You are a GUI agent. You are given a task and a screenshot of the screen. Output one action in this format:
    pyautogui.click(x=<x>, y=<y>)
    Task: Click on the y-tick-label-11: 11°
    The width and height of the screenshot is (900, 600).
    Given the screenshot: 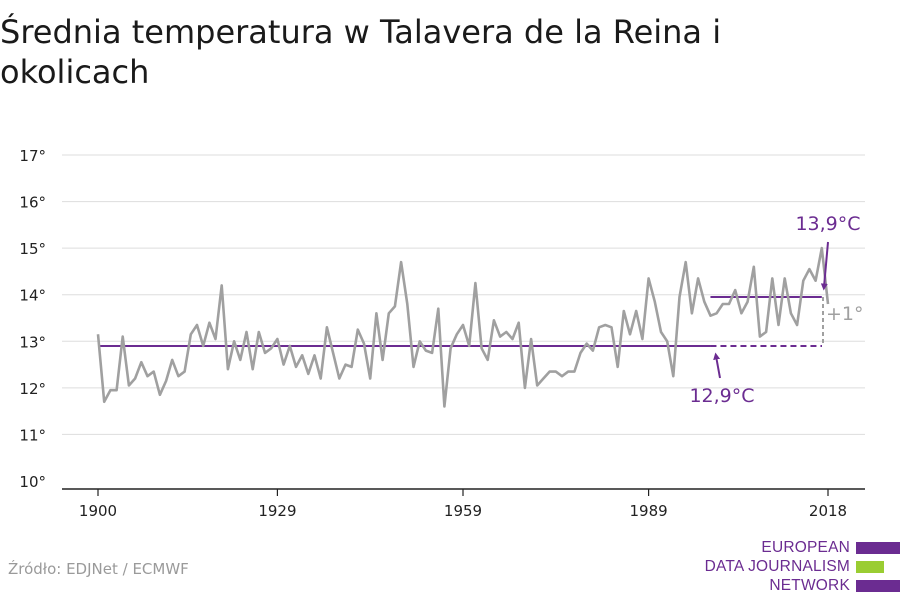 What is the action you would take?
    pyautogui.click(x=32, y=435)
    